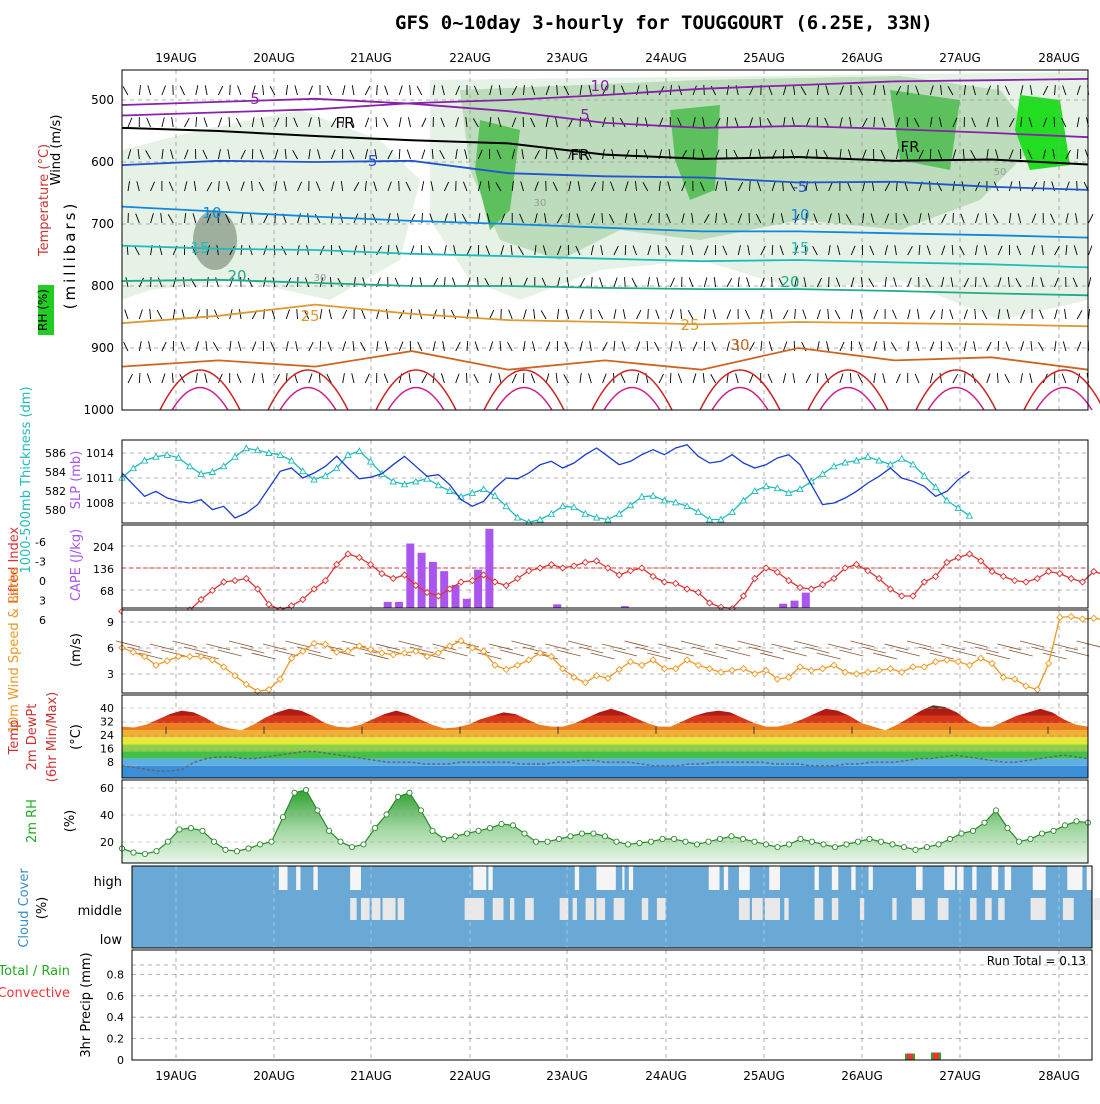  Describe the element at coordinates (605, 651) in the screenshot. I see `wind10m-panel-bg` at that location.